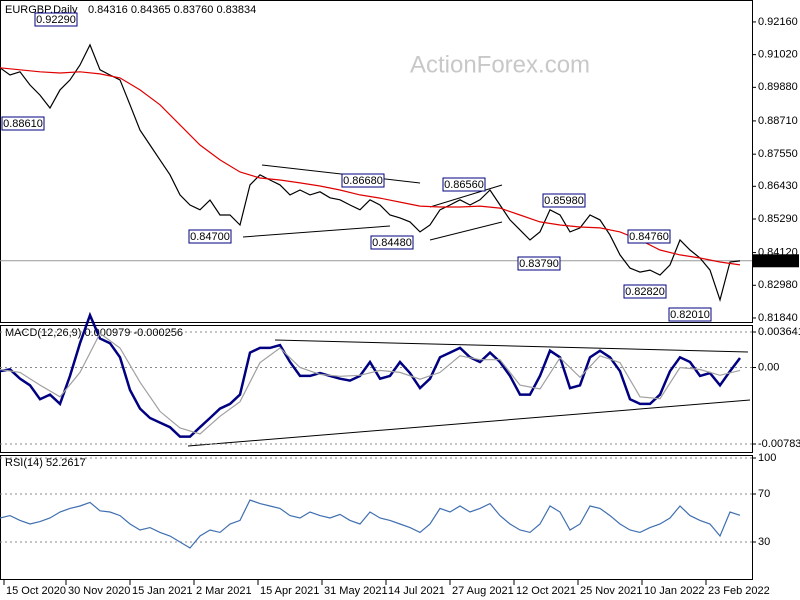 The height and width of the screenshot is (600, 800). I want to click on y-tick-label: 30, so click(764, 542).